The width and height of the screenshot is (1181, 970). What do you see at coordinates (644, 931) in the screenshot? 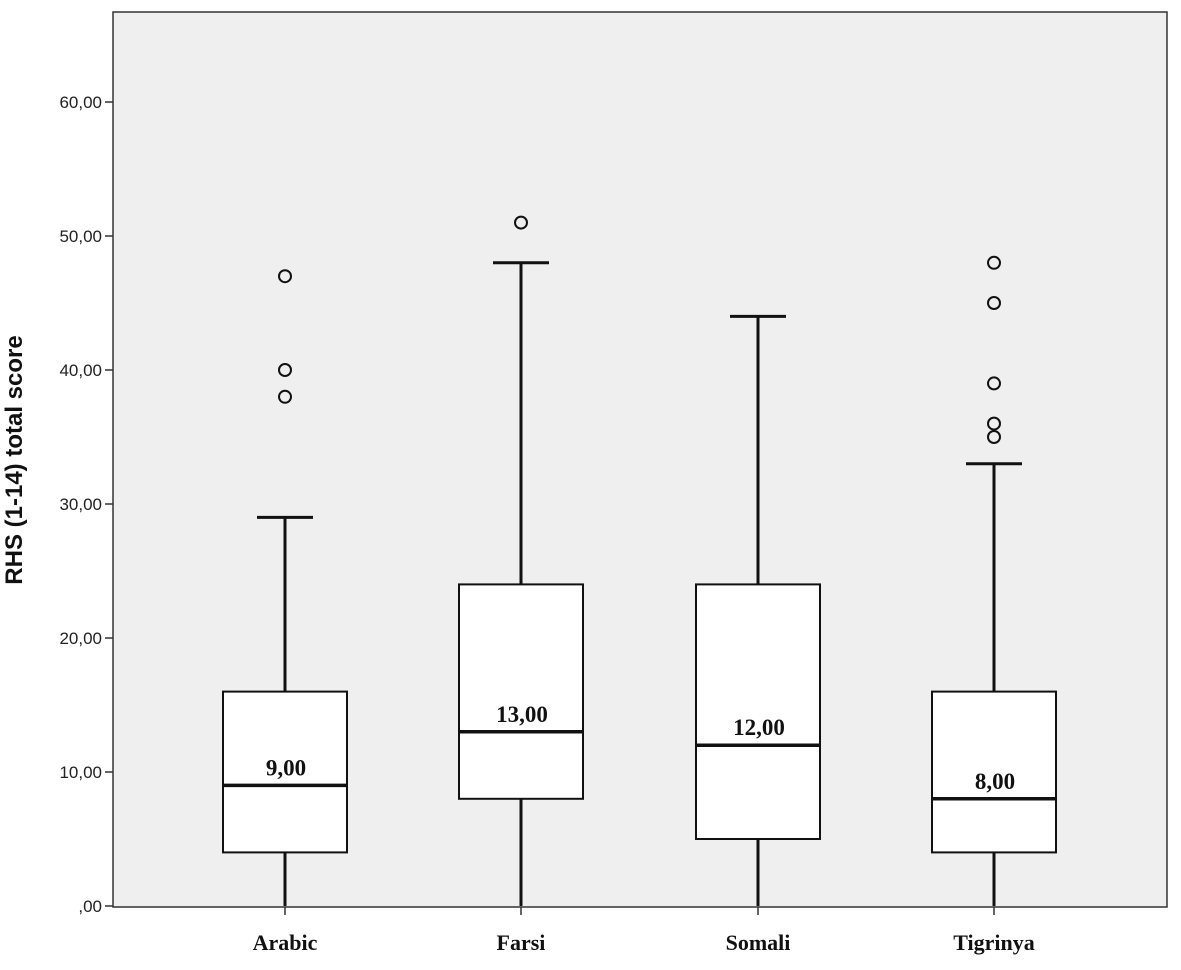
I see `x-axis: Arabic Farsi Somali Tigrinya` at bounding box center [644, 931].